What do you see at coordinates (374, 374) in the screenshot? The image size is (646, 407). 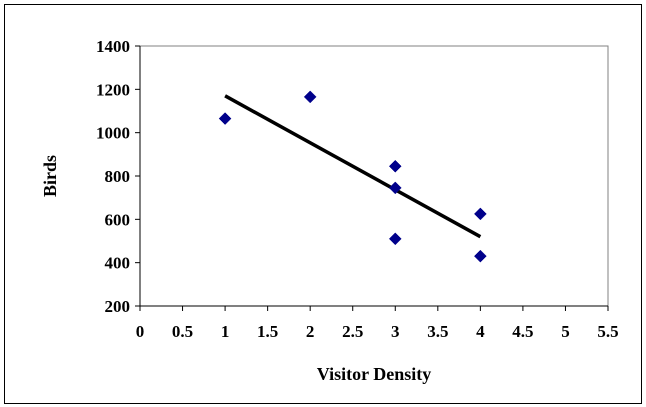 I see `x-axis-title: Visitor Density` at bounding box center [374, 374].